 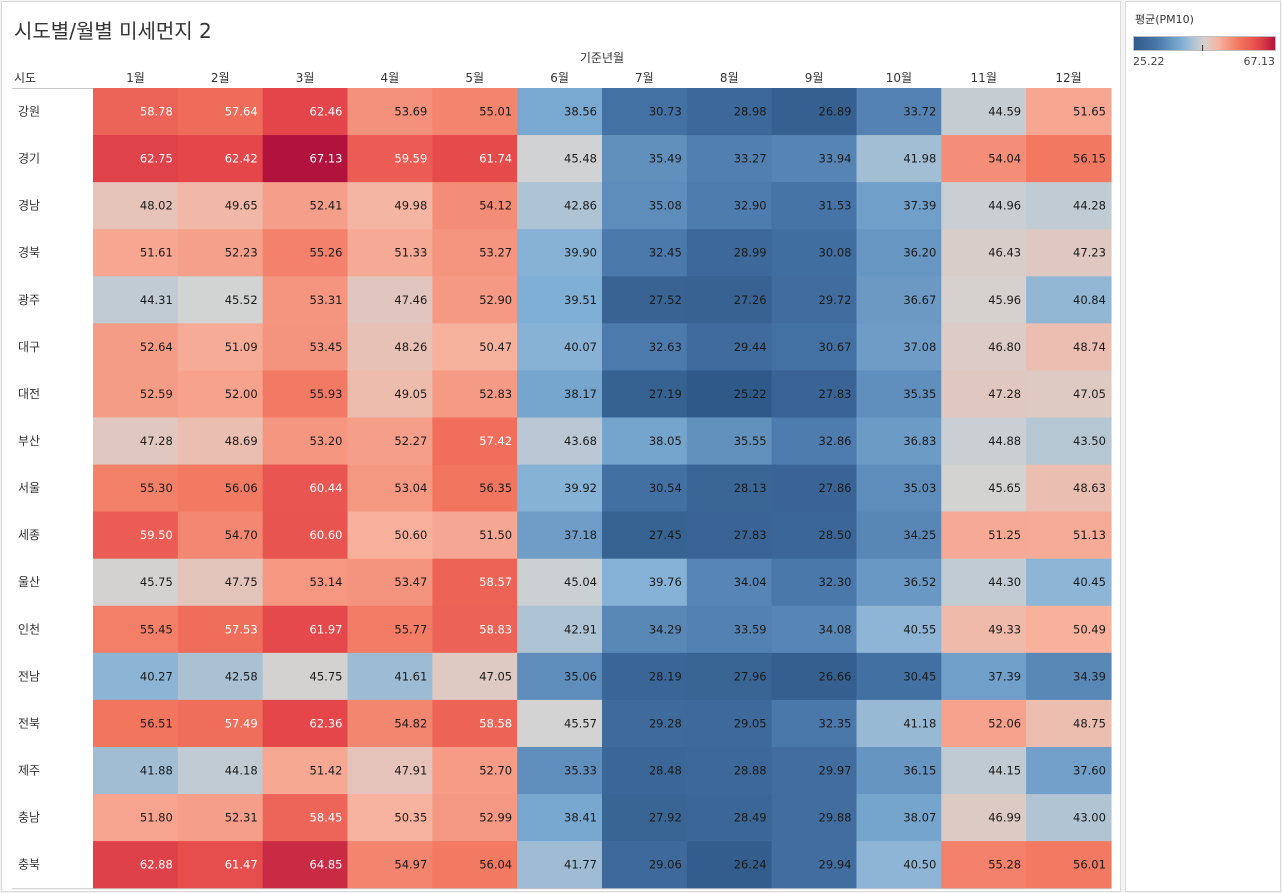 What do you see at coordinates (29, 676) in the screenshot?
I see `row-label: 전남` at bounding box center [29, 676].